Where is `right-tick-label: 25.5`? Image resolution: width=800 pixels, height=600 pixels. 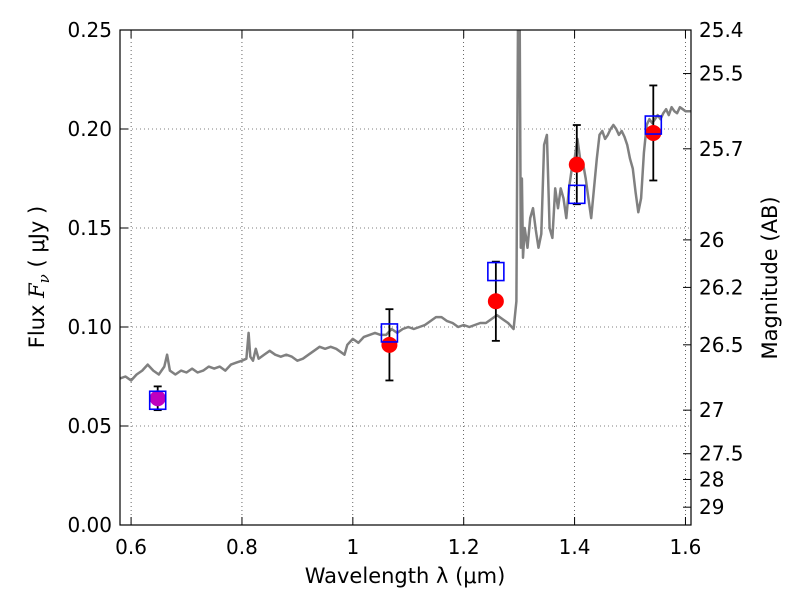
right-tick-label: 25.5 is located at coordinates (721, 74).